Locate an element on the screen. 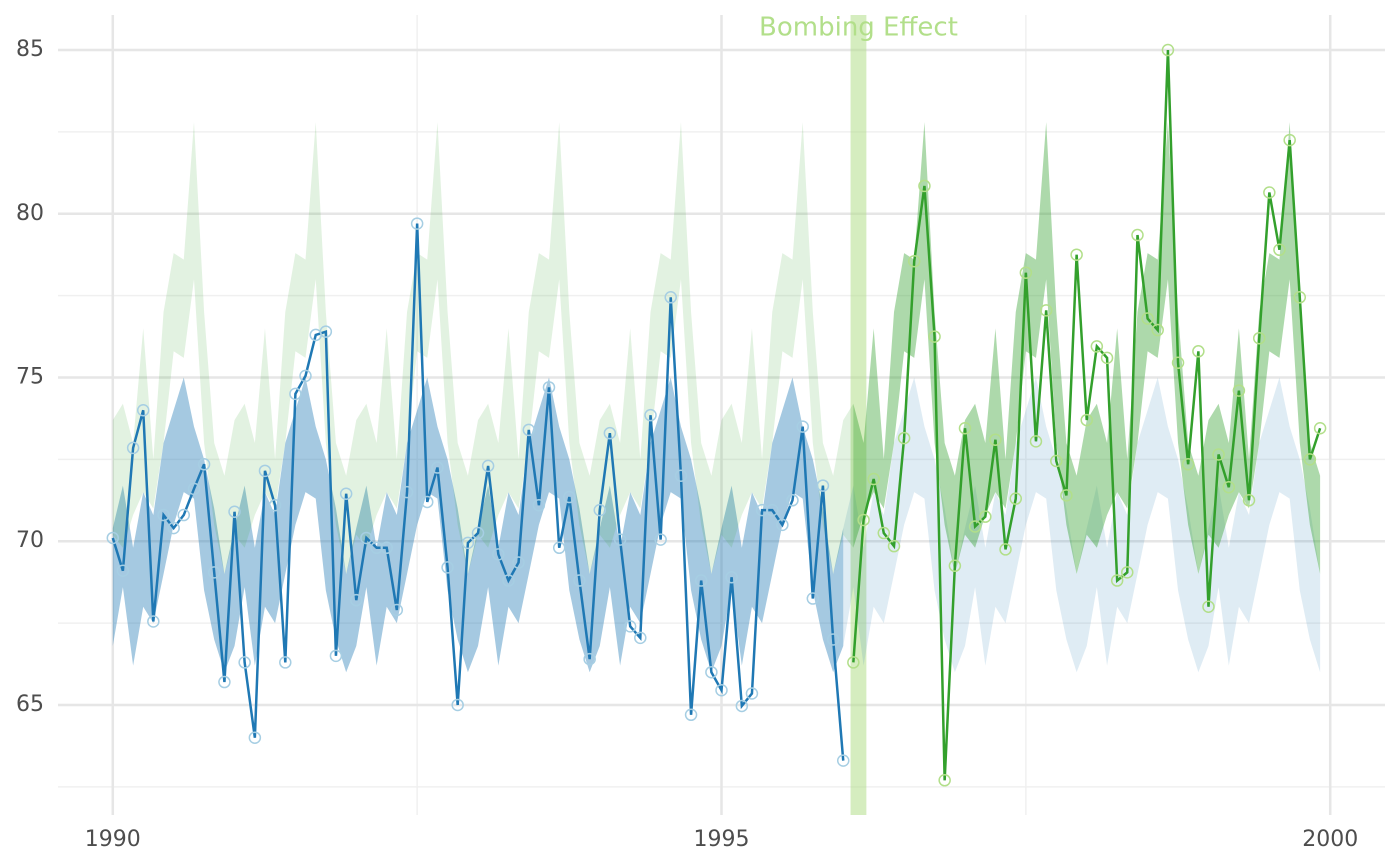 The width and height of the screenshot is (1400, 866). x-tick-label: 2000 is located at coordinates (1330, 839).